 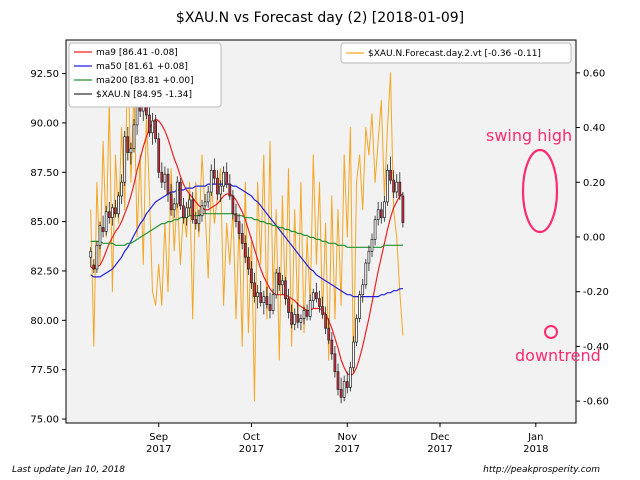 What do you see at coordinates (540, 191) in the screenshot?
I see `swing-high-ellipse` at bounding box center [540, 191].